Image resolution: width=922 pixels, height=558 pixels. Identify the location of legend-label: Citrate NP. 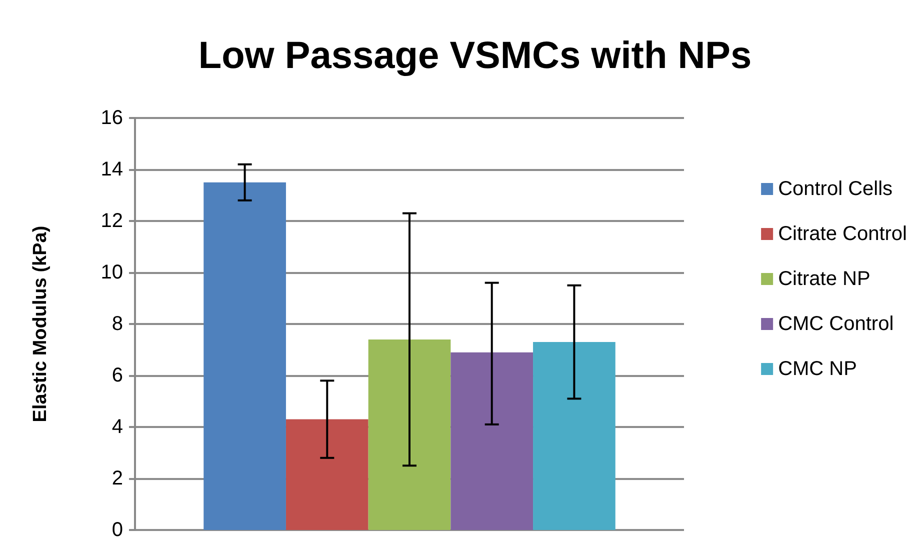
(824, 279).